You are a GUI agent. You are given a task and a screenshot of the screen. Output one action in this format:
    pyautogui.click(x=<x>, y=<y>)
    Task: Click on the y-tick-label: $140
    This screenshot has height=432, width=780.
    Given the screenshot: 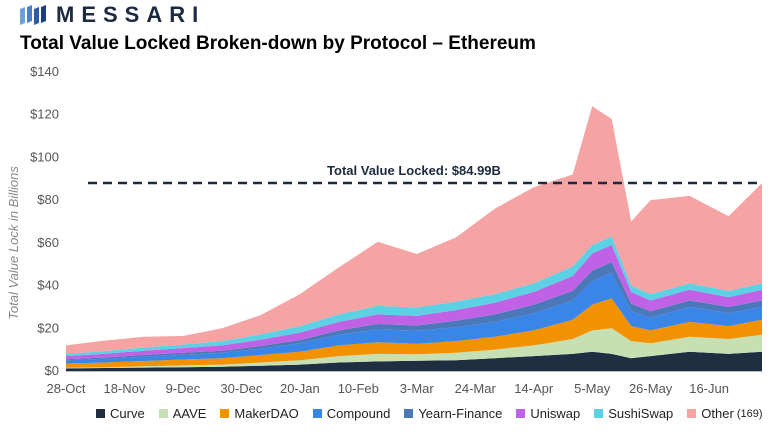 What is the action you would take?
    pyautogui.click(x=44, y=71)
    